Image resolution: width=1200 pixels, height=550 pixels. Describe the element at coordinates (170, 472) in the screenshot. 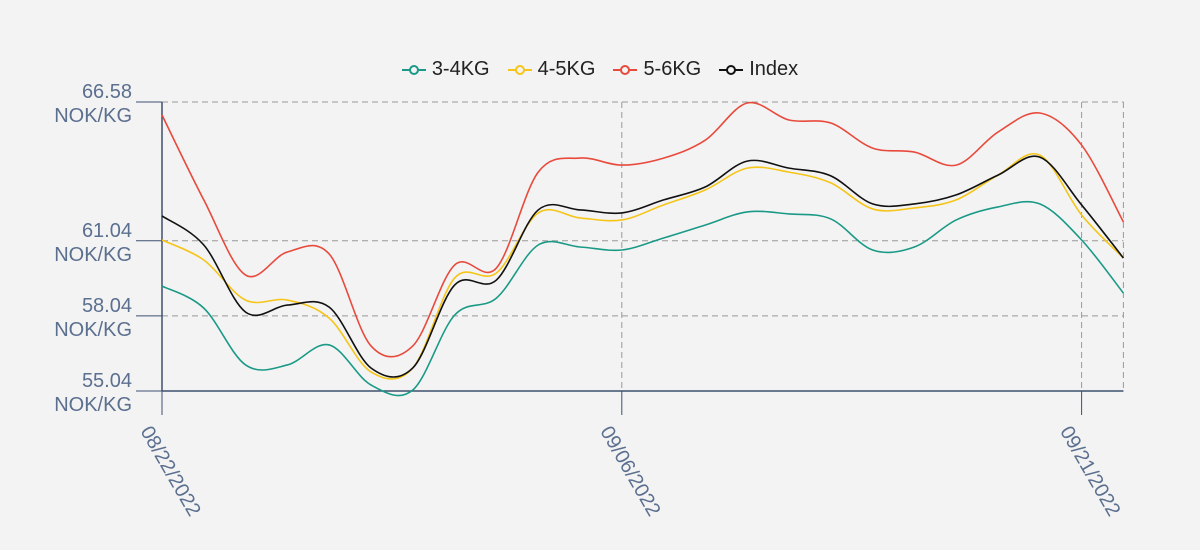

I see `x-tick-label: 08/22/2022` at that location.